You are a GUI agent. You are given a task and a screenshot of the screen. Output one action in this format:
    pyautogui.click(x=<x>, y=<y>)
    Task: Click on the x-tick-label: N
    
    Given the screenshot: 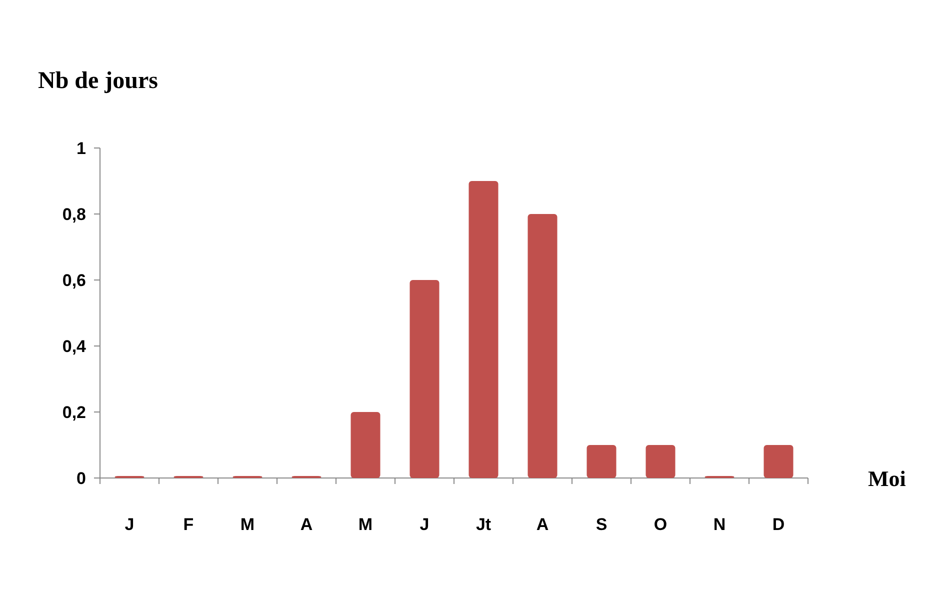 What is the action you would take?
    pyautogui.click(x=719, y=524)
    